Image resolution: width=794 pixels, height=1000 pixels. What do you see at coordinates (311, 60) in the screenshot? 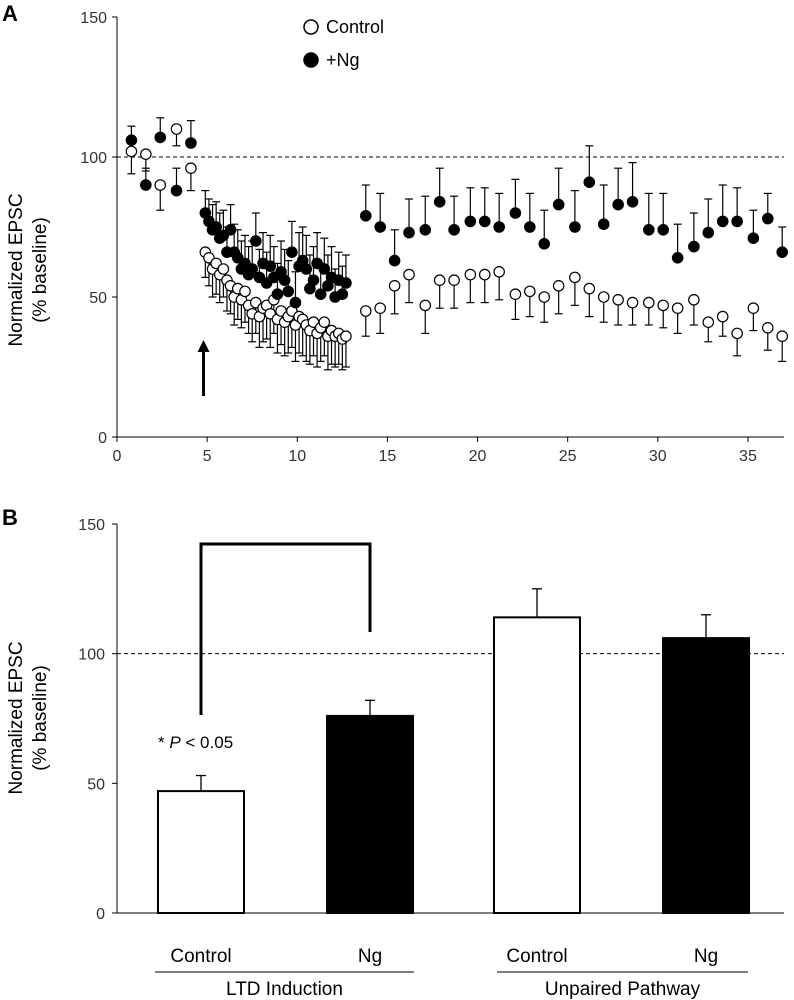
I see `legend-marker-ng` at bounding box center [311, 60].